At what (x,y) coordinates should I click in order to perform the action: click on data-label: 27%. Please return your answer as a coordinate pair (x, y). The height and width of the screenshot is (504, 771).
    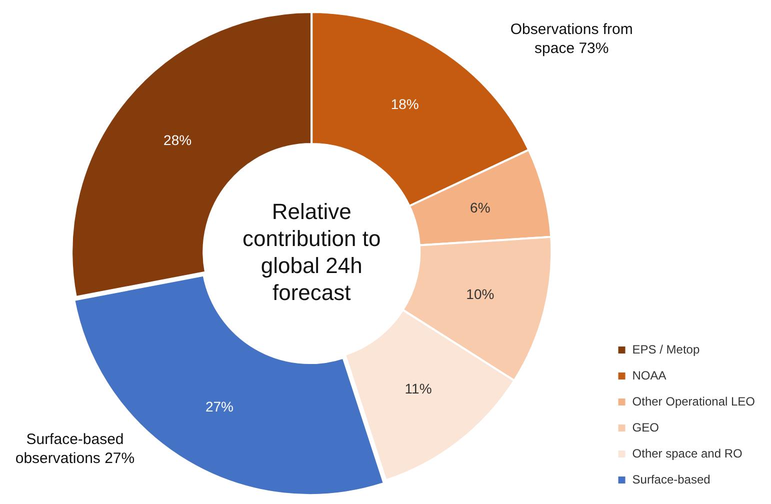
    Looking at the image, I should click on (219, 406).